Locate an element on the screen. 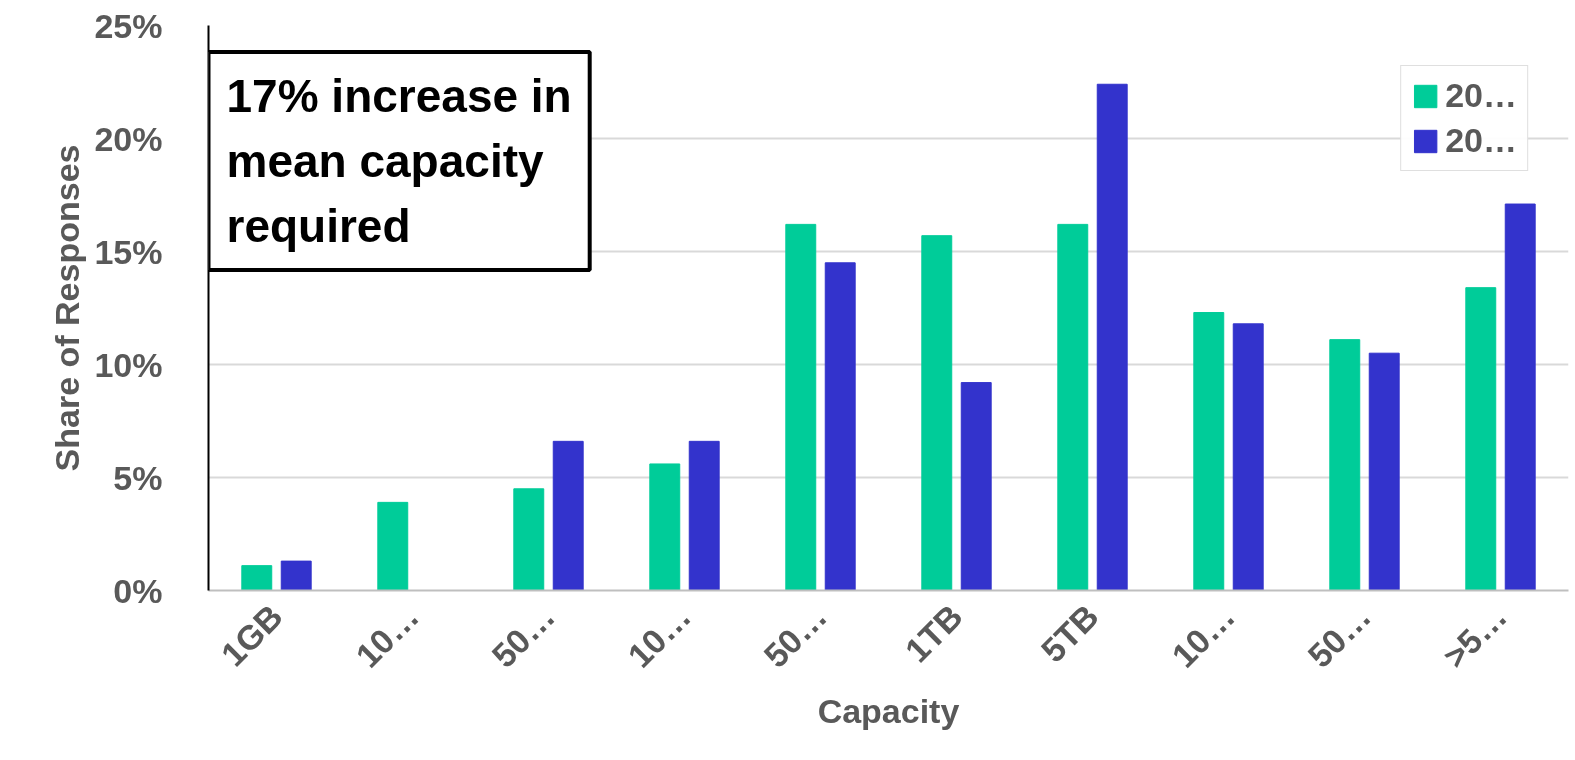 The image size is (1575, 760). y-tick-label: 20% is located at coordinates (128, 138).